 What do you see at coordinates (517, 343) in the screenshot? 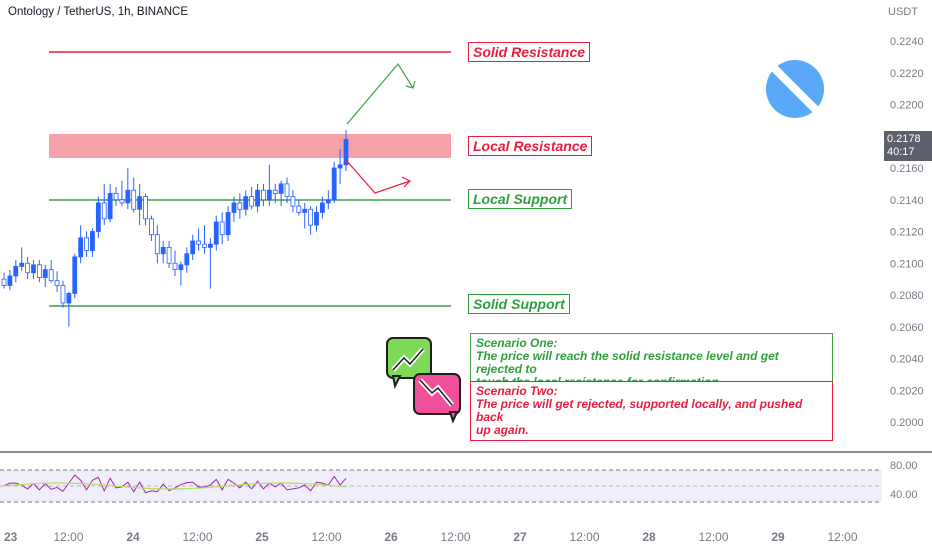
I see `scenario-one-title: Scenario One:` at bounding box center [517, 343].